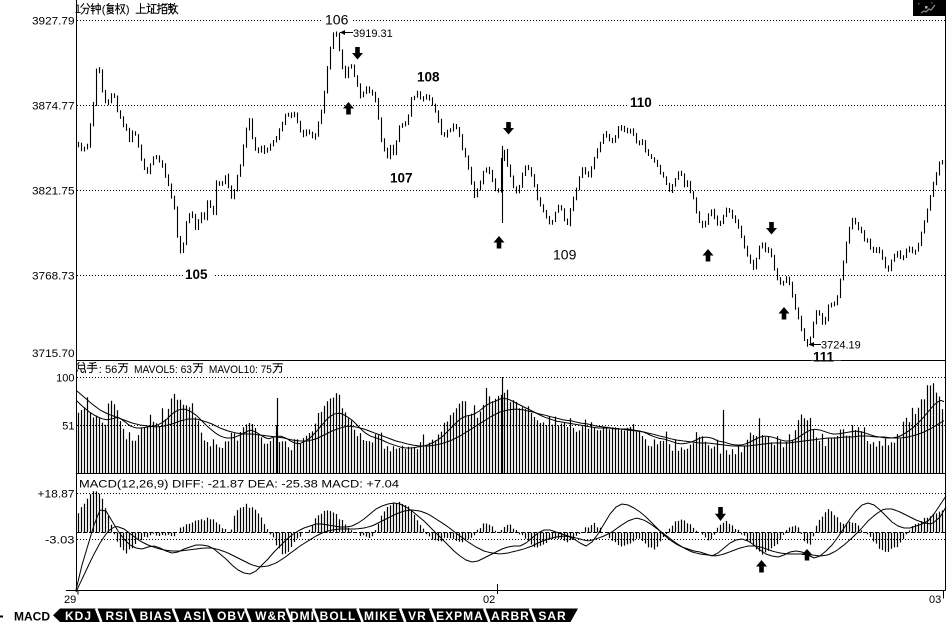 The height and width of the screenshot is (625, 948). What do you see at coordinates (108, 370) in the screenshot?
I see `svg-text:: 56: : 56` at bounding box center [108, 370].